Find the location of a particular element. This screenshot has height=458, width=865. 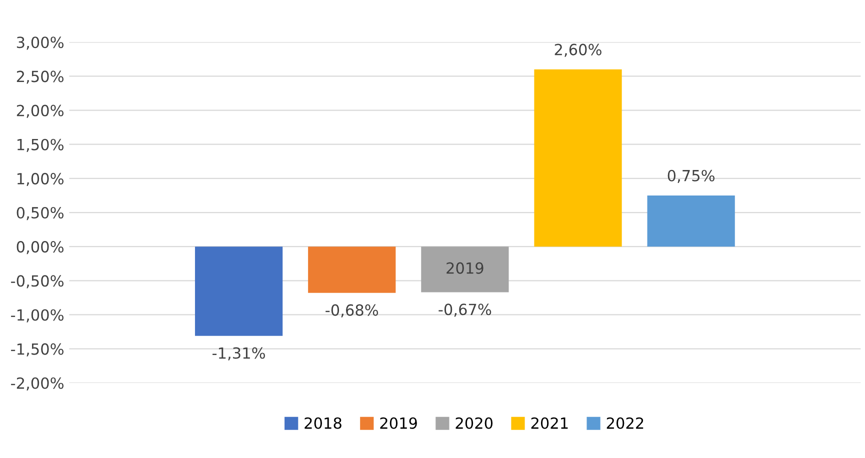

y-tick-label: 3,00% is located at coordinates (40, 43).